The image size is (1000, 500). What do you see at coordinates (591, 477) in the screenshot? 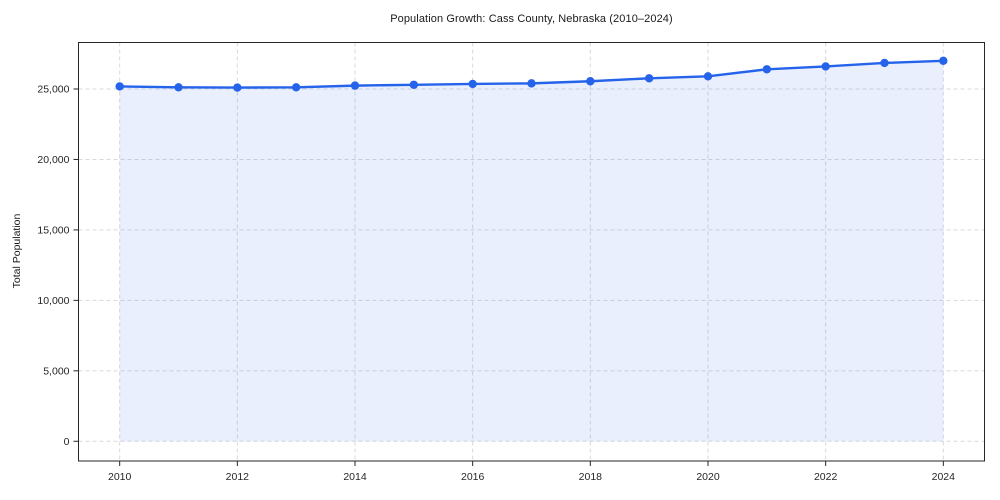
I see `x-tick-label: 2018` at bounding box center [591, 477].